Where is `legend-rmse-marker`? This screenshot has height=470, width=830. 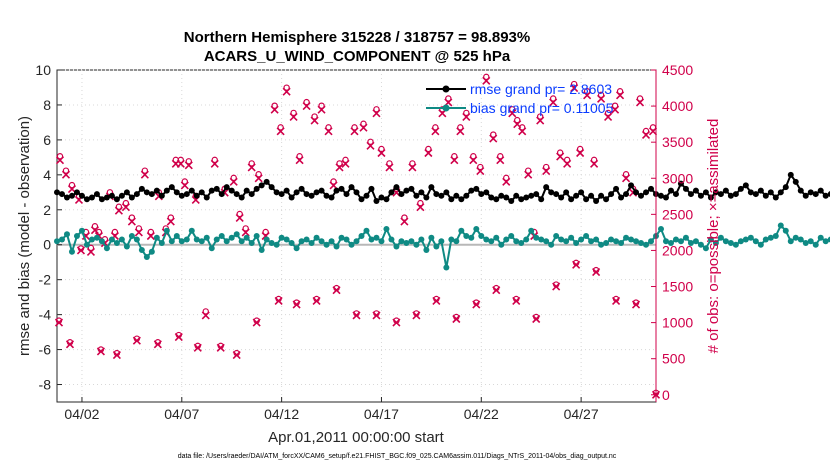 legend-rmse-marker is located at coordinates (446, 89).